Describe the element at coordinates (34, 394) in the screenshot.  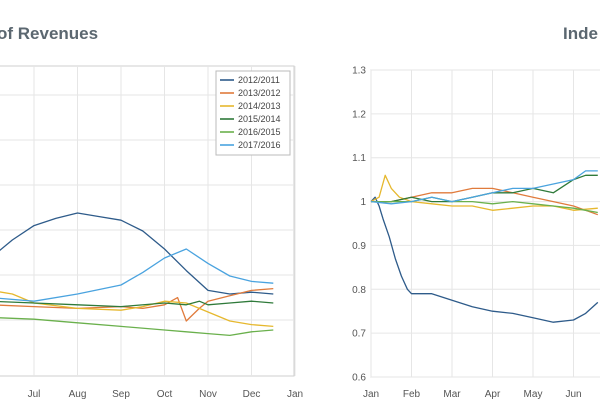
I see `left-x-tick-label: Jul` at that location.